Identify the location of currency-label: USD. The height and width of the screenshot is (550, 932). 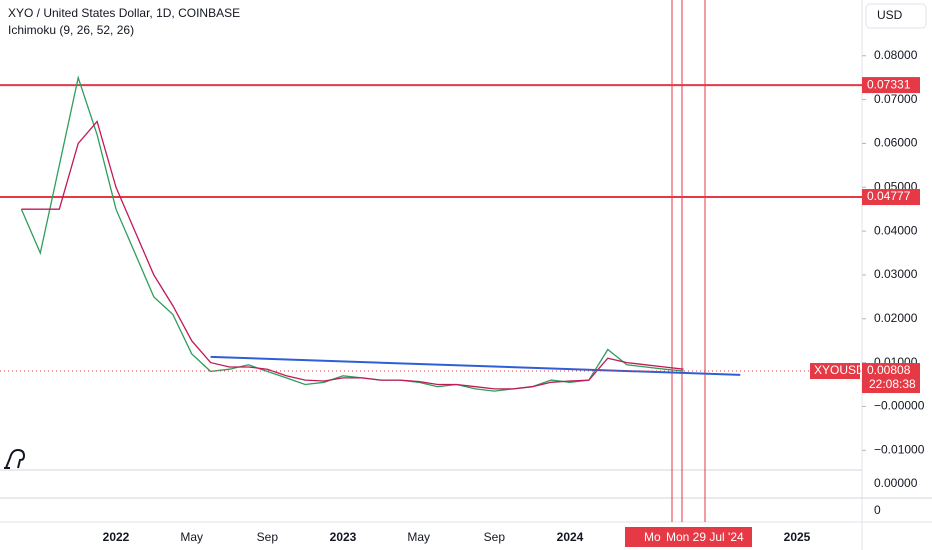
(890, 15).